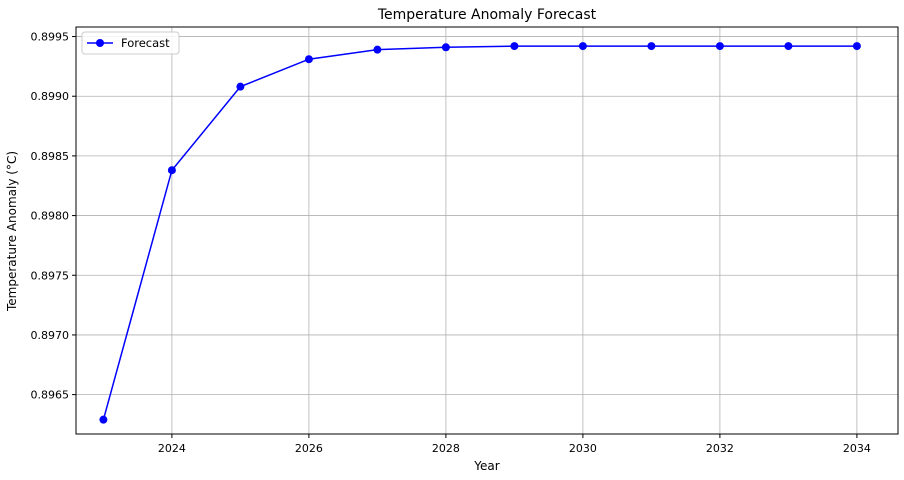  Describe the element at coordinates (50, 335) in the screenshot. I see `y-tick-label: 0.8970` at that location.